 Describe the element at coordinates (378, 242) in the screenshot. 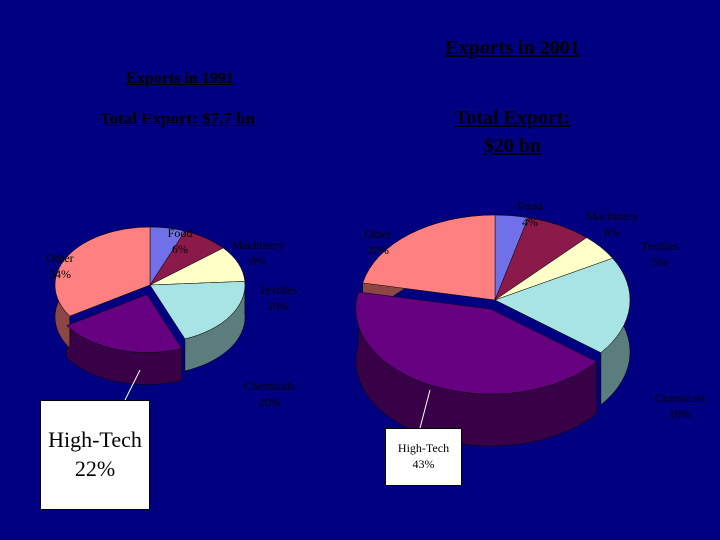

I see `slice-label: Other 22%` at that location.